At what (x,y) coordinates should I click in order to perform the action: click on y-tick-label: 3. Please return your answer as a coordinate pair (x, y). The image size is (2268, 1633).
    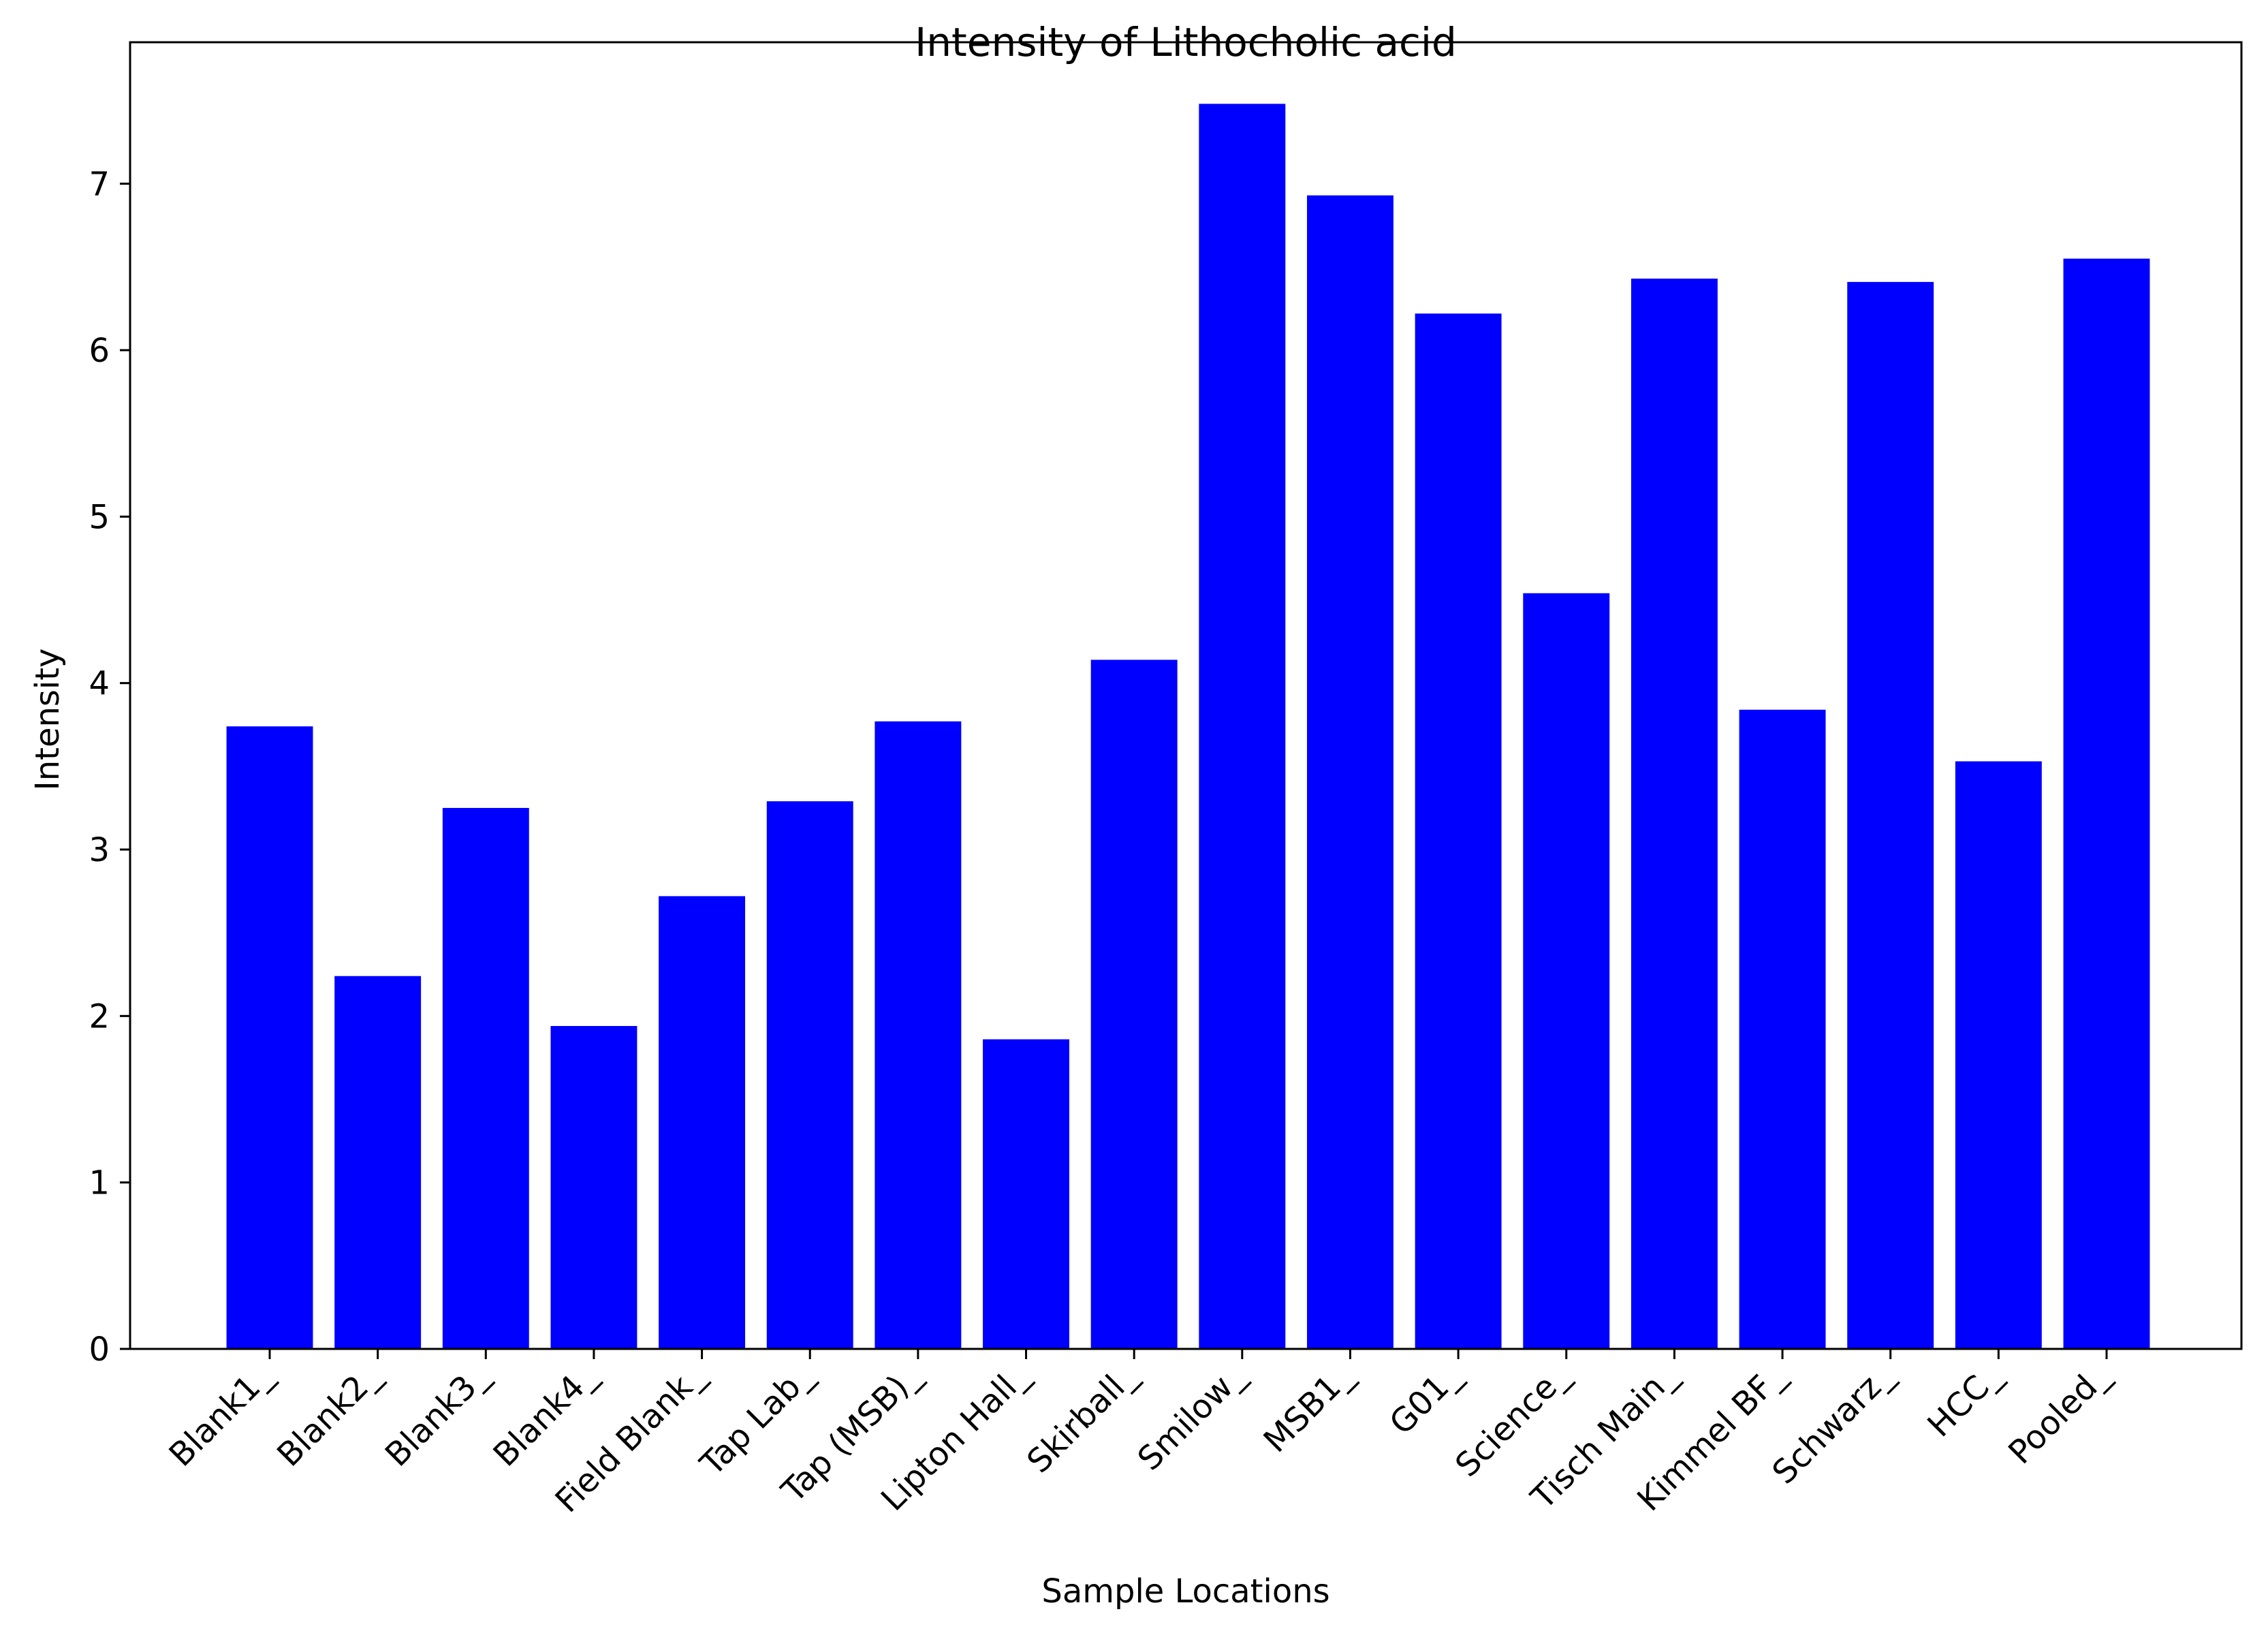
    Looking at the image, I should click on (99, 850).